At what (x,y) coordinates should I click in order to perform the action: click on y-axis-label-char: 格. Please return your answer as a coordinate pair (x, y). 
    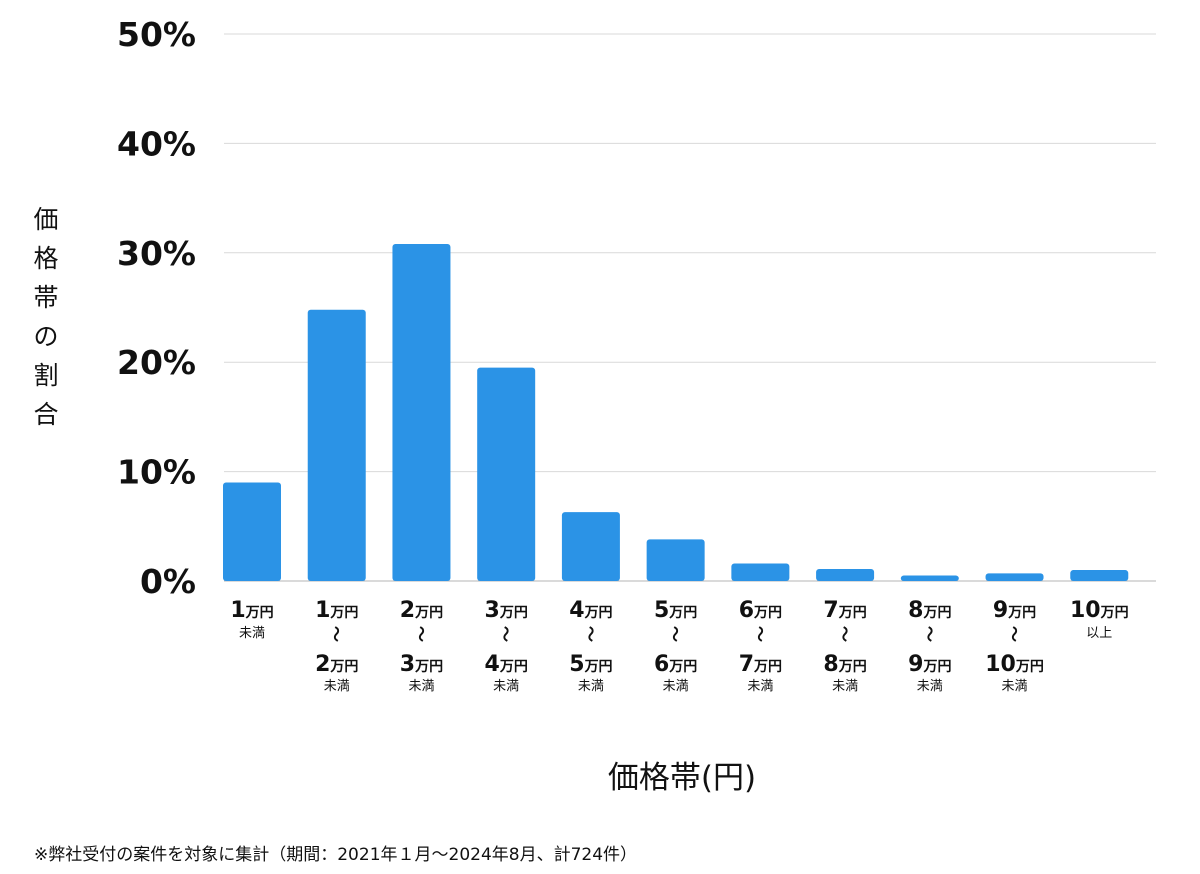
    Looking at the image, I should click on (45, 258).